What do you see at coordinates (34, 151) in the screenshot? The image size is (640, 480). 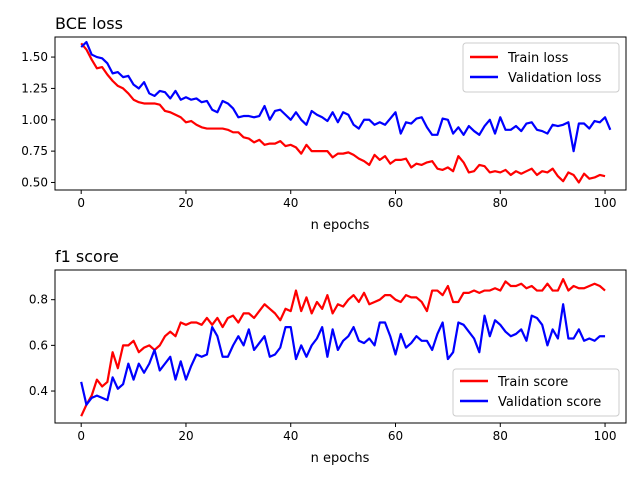 I see `loss-y-tick-label: 0.75` at bounding box center [34, 151].